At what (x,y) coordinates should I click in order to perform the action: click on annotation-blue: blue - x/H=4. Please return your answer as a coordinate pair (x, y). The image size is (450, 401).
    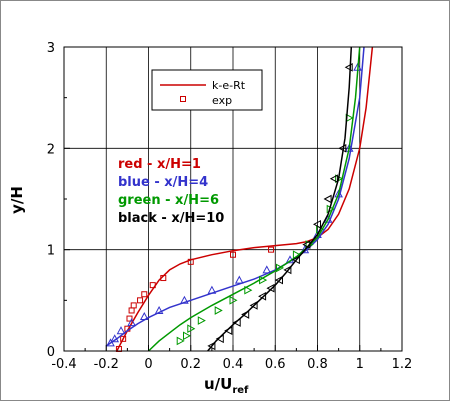
    Looking at the image, I should click on (163, 182).